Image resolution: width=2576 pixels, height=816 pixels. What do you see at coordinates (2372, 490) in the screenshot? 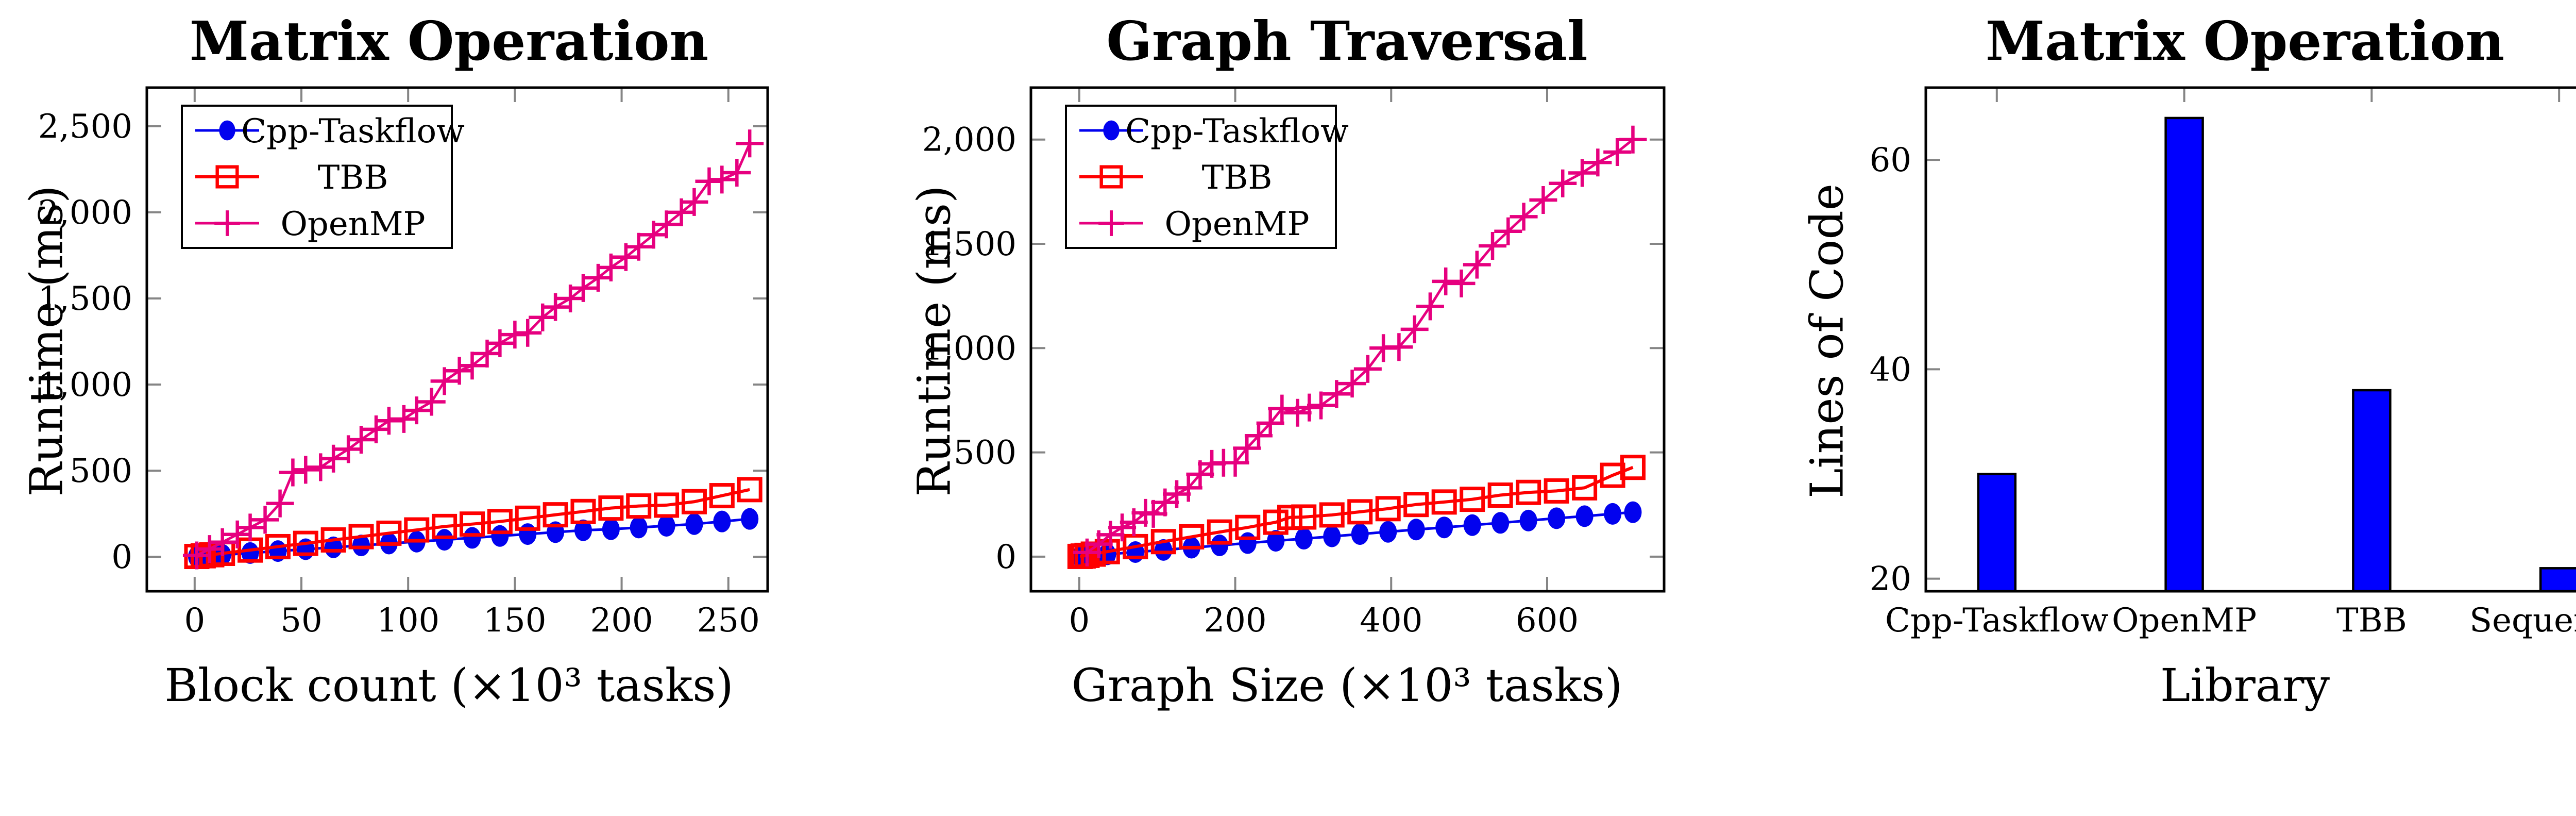
I see `bar-tbb` at bounding box center [2372, 490].